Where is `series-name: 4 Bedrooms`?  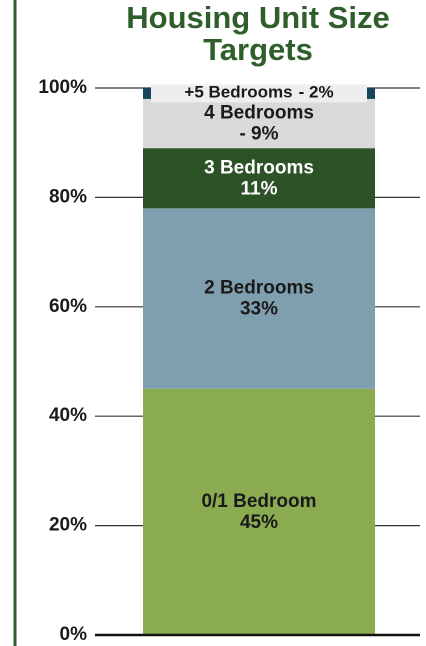 series-name: 4 Bedrooms is located at coordinates (259, 113).